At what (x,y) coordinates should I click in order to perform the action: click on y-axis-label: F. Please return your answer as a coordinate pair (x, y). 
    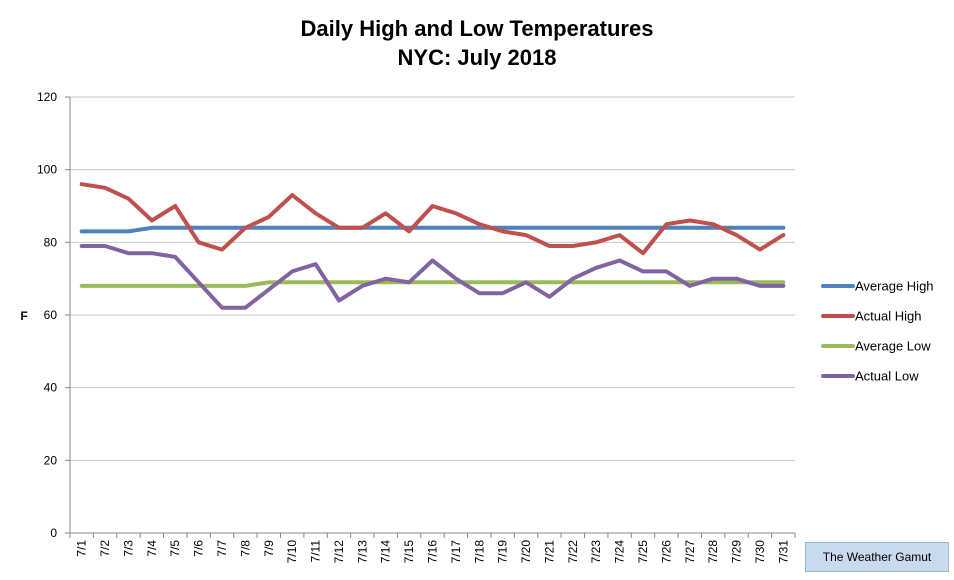
    Looking at the image, I should click on (23, 316).